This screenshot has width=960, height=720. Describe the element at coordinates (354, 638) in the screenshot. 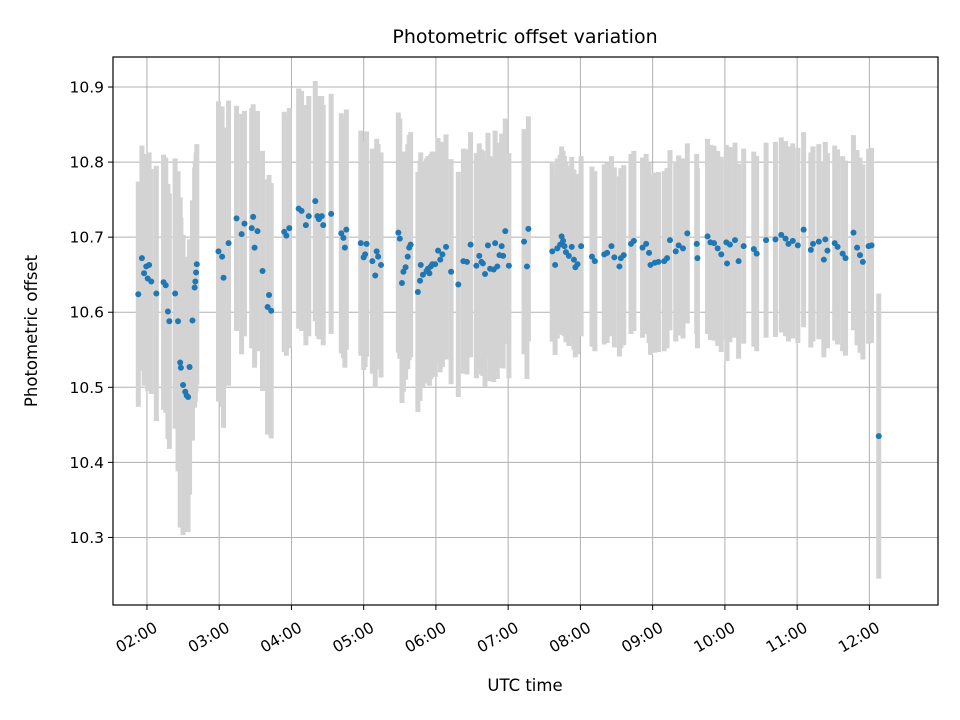

I see `x-tick-label: 05:00` at that location.